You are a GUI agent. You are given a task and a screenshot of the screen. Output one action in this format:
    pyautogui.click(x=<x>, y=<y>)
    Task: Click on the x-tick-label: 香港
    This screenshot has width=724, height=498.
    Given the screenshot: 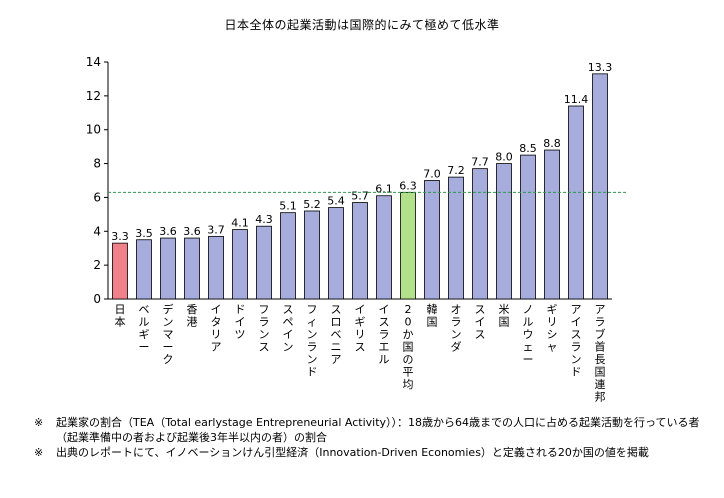 What is the action you would take?
    pyautogui.click(x=192, y=316)
    